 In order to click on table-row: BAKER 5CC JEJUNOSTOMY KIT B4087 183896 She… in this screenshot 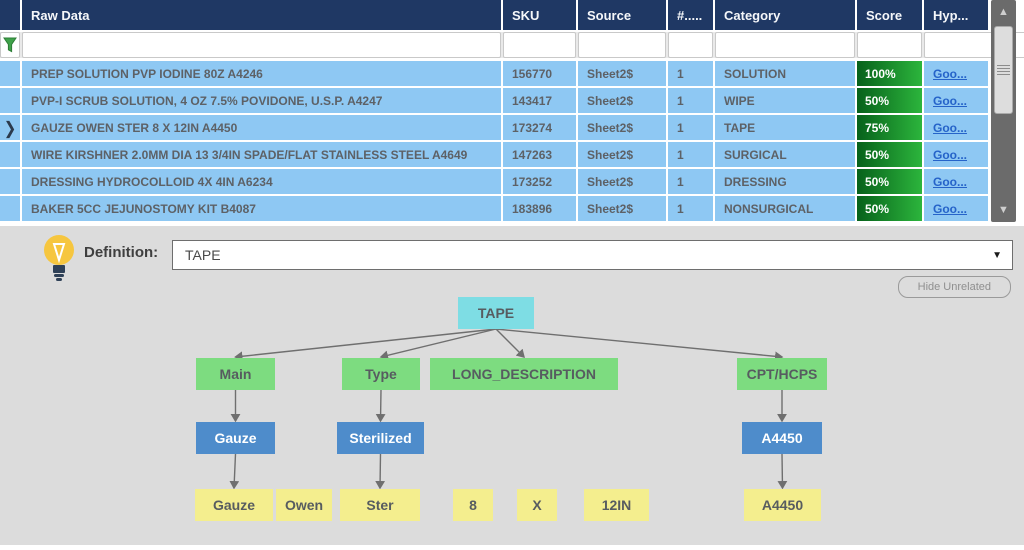, I will do `click(494, 208)`.